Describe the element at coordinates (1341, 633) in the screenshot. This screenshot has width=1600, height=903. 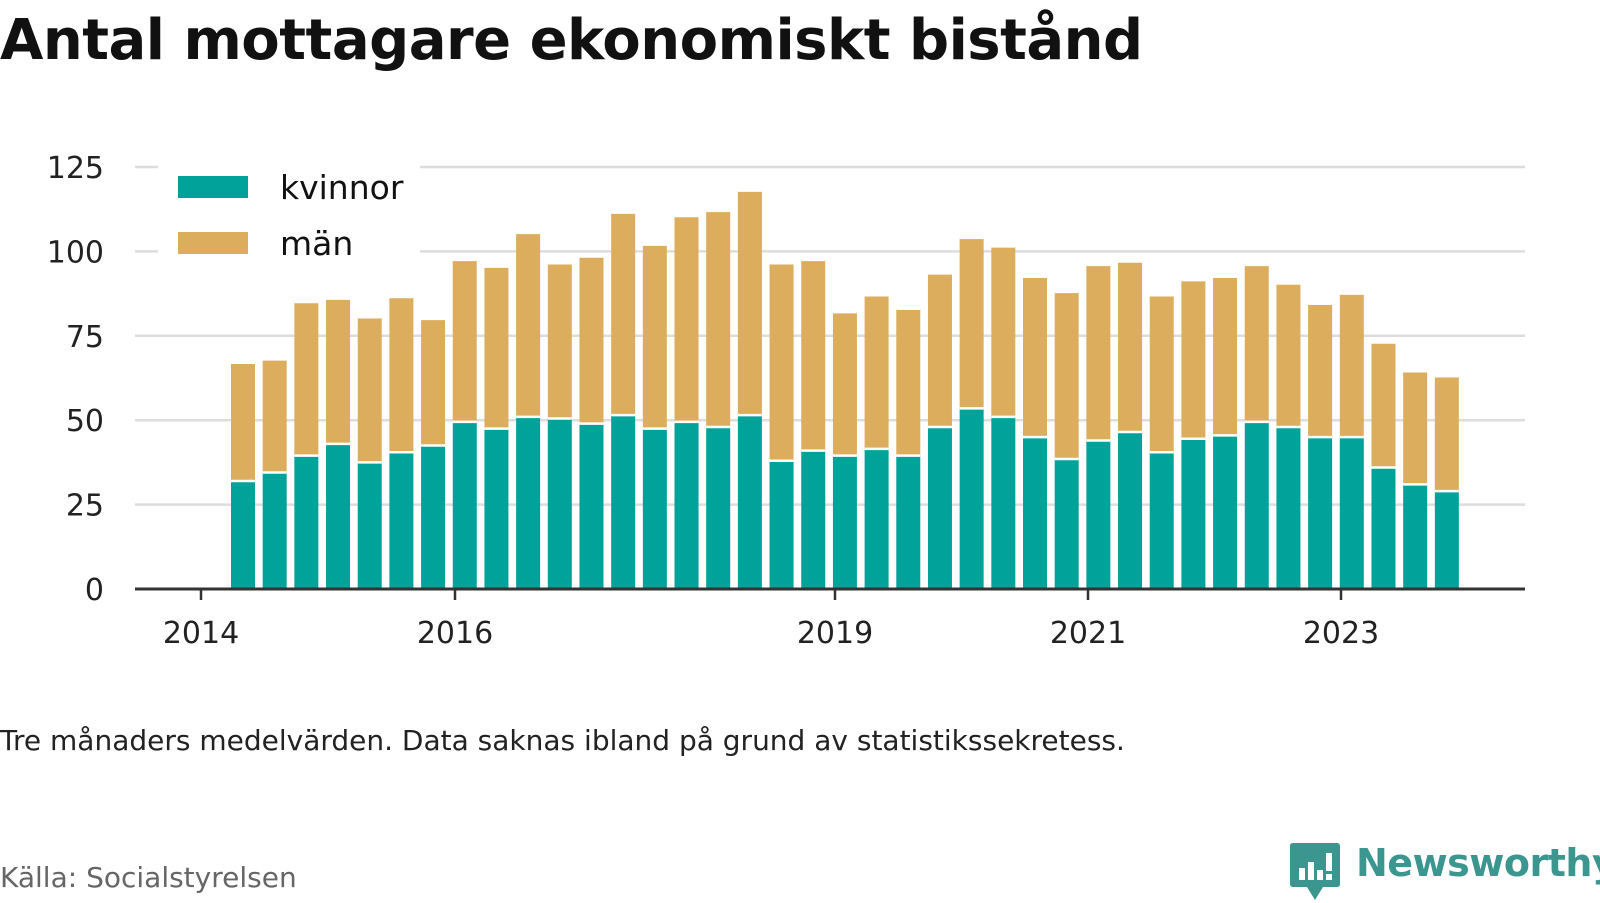
I see `x-tick-label: 2023` at that location.